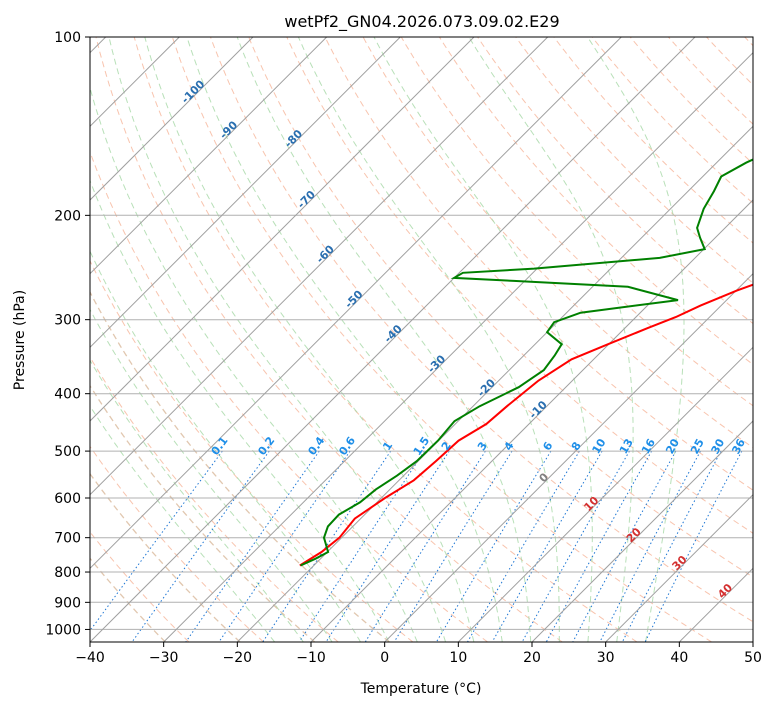 The width and height of the screenshot is (775, 708). I want to click on y-tick-label: 600, so click(67, 499).